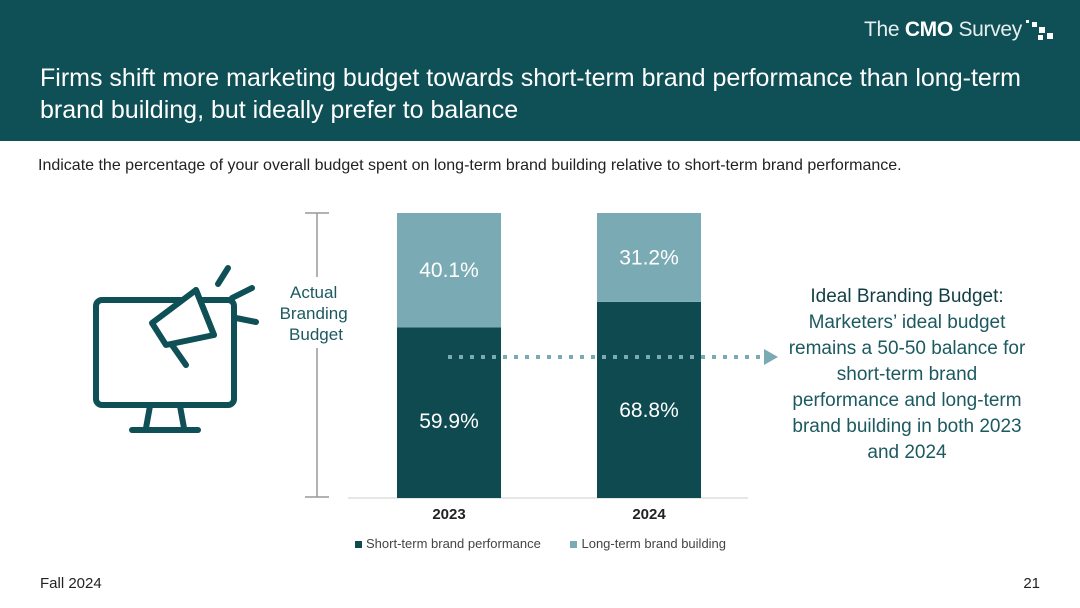 This screenshot has height=608, width=1080. I want to click on bars-group: 59.9% 40.1% 2023 68.8% 31.2% 2024, so click(549, 368).